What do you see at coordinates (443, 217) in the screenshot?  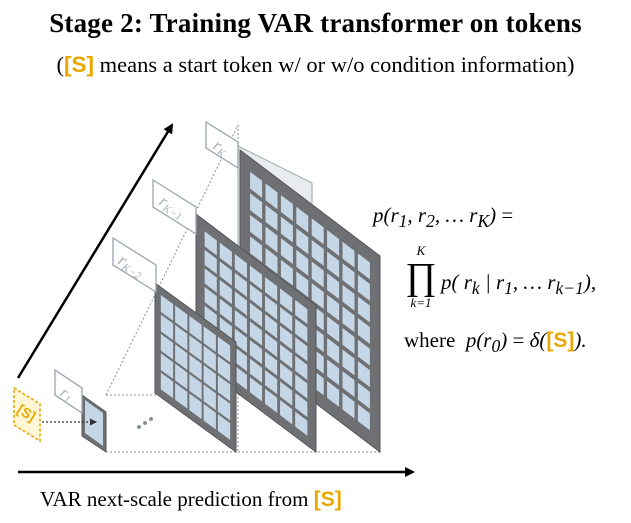 I see `formula-line-1: p(r1, r2, … rK) =` at bounding box center [443, 217].